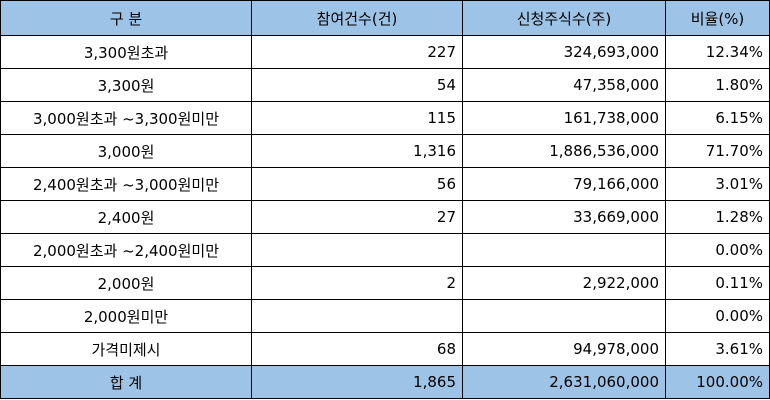 The image size is (770, 400). I want to click on table-header: 구 분 참여건수(건) 신청주식수(주) 비율(%), so click(385, 18).